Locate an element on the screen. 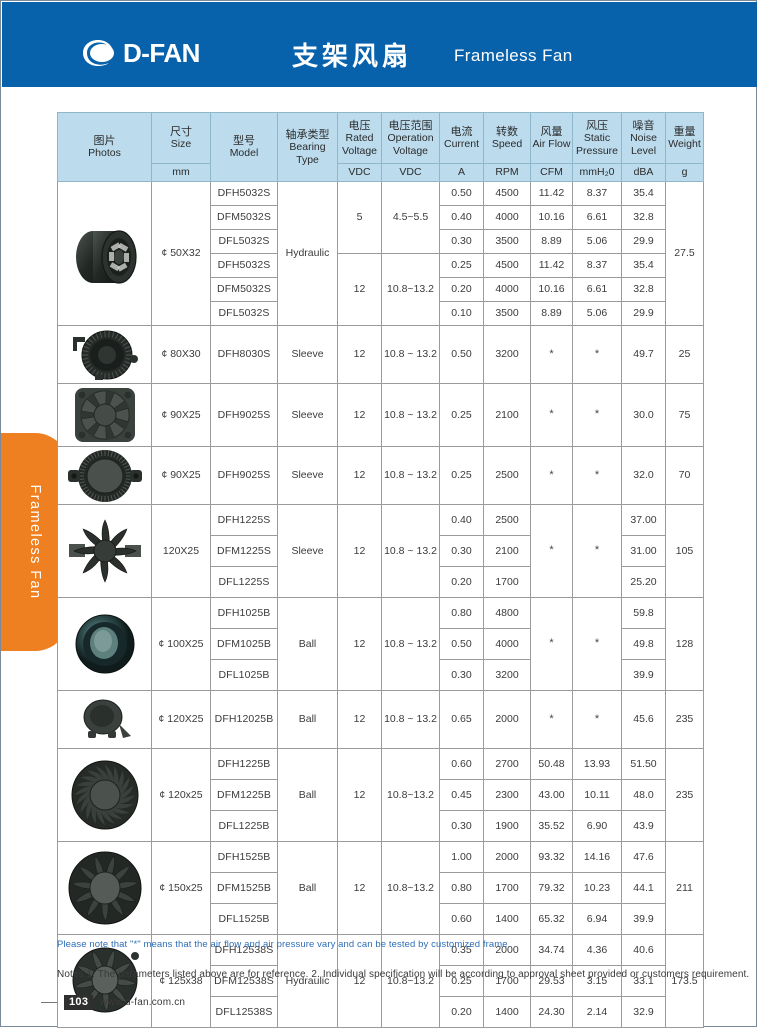  cell-noise-level: 25.20 is located at coordinates (643, 582).